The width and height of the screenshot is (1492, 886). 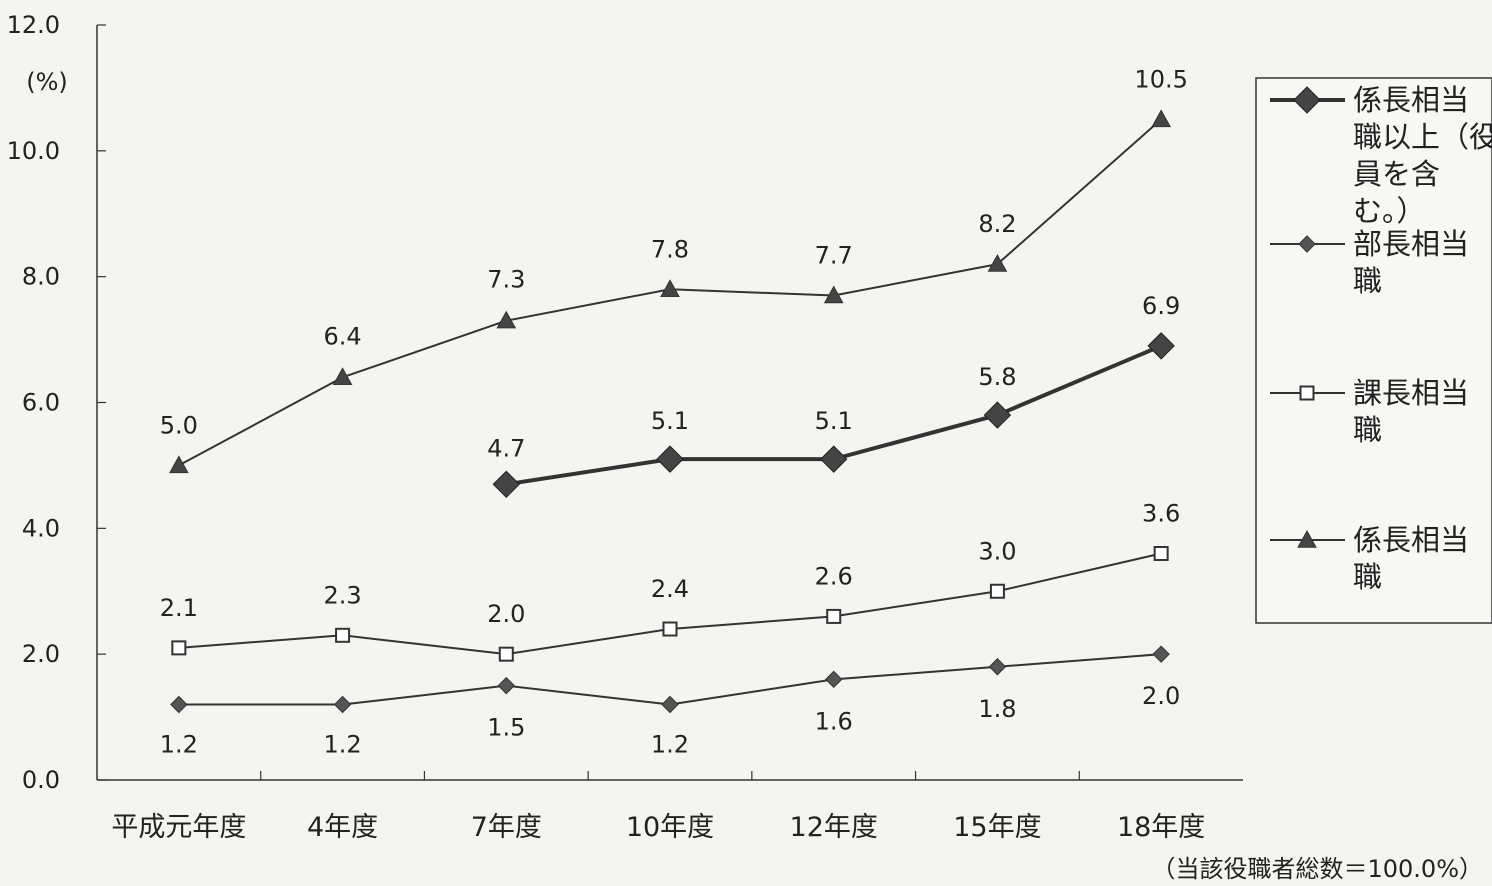 What do you see at coordinates (41, 528) in the screenshot?
I see `y-tick-label: 4.0` at bounding box center [41, 528].